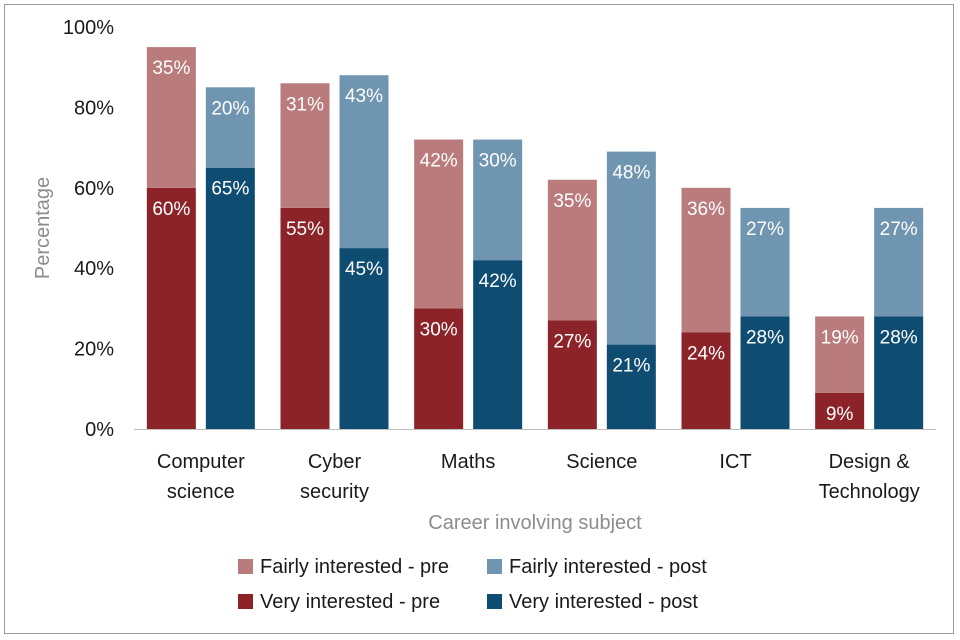 The width and height of the screenshot is (960, 640). Describe the element at coordinates (350, 602) in the screenshot. I see `legend-label: Very interested - pre` at that location.